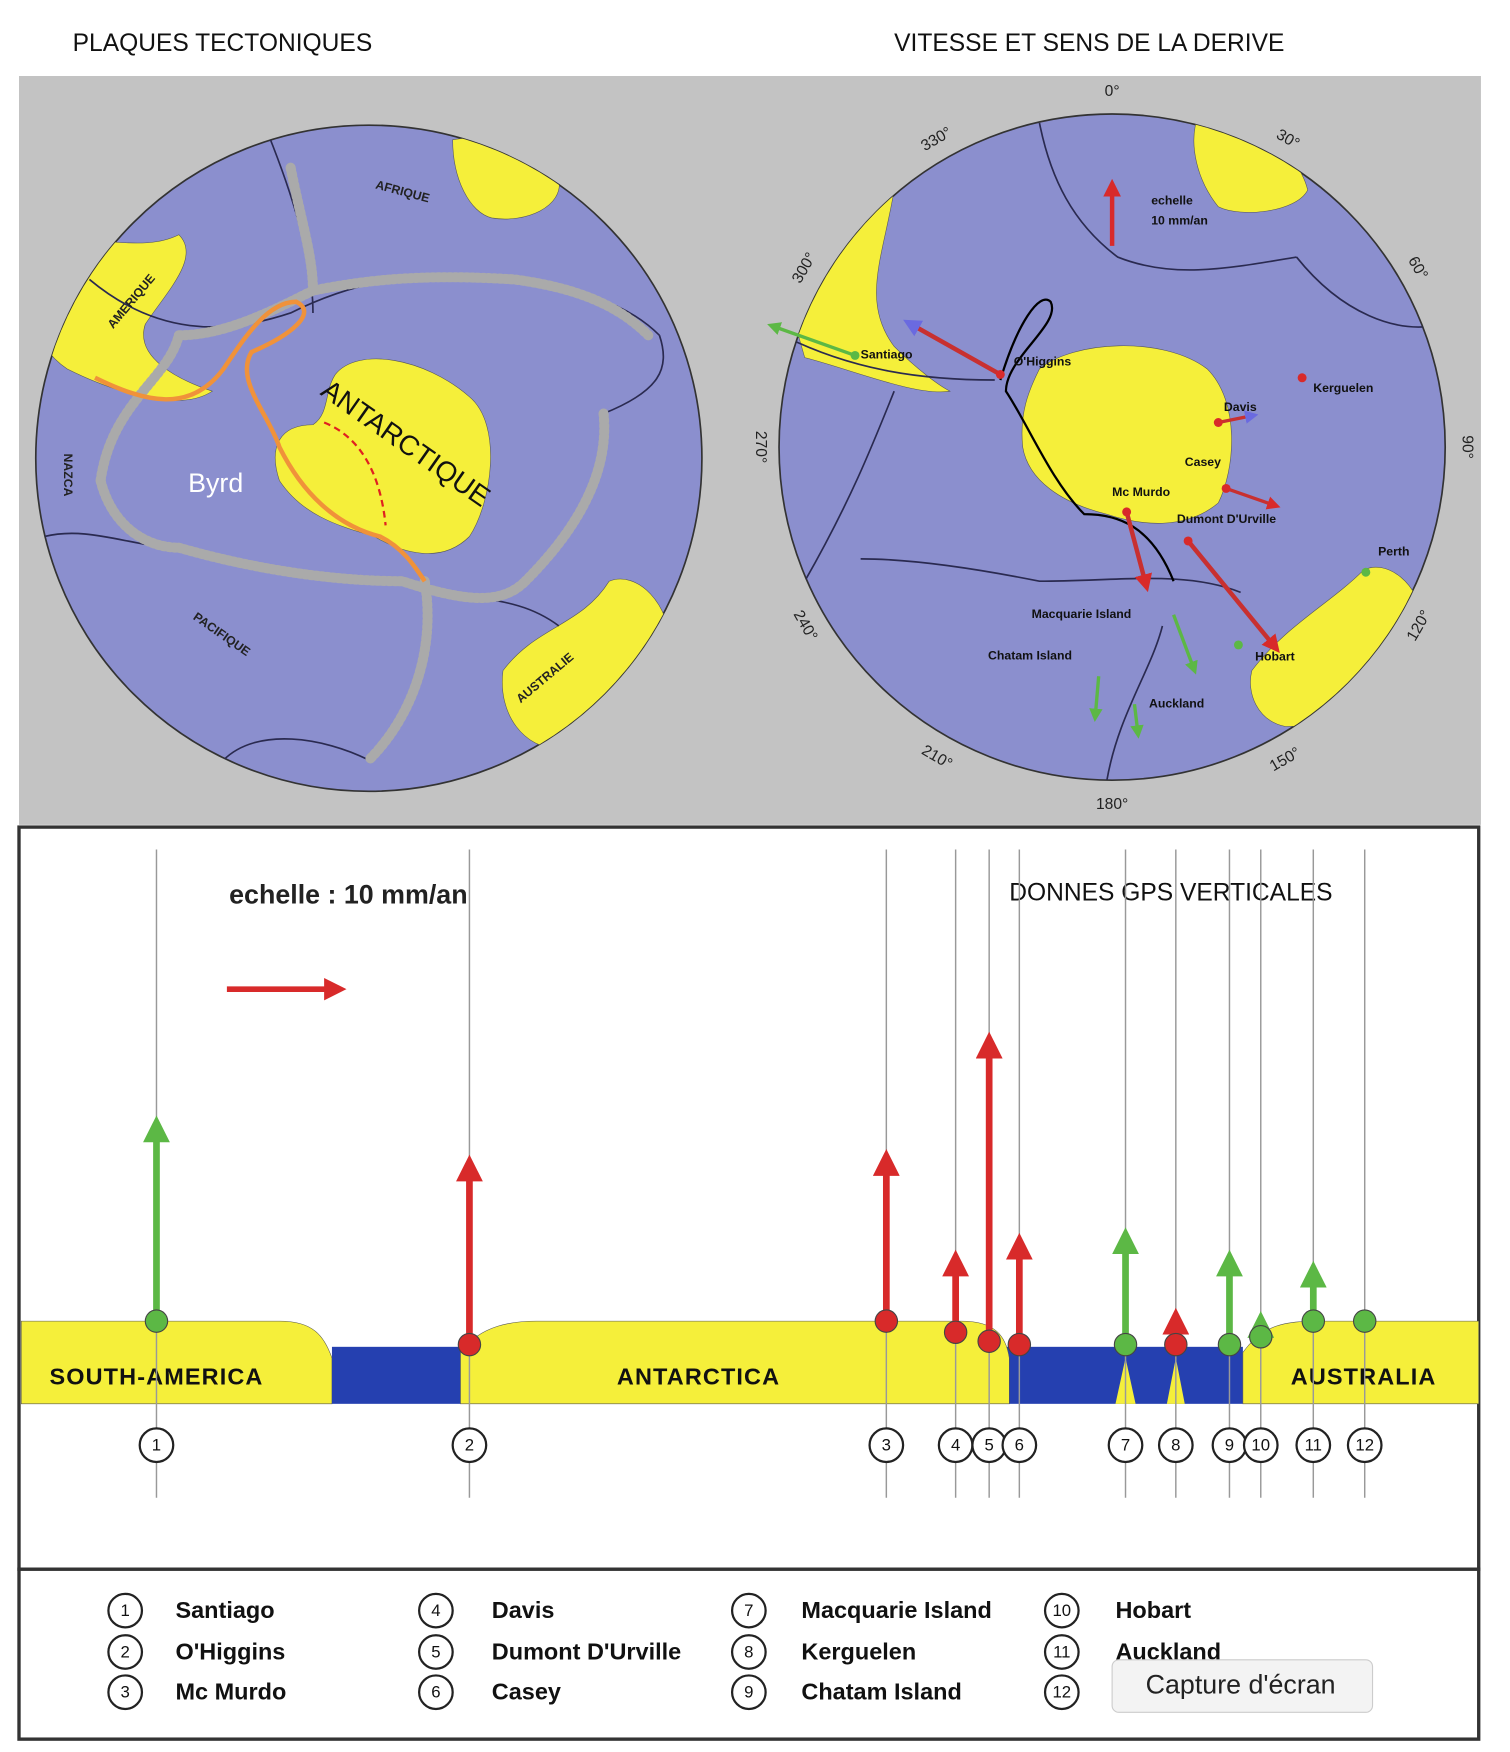 The width and height of the screenshot is (1510, 1752). What do you see at coordinates (989, 1445) in the screenshot?
I see `station-number: 5` at bounding box center [989, 1445].